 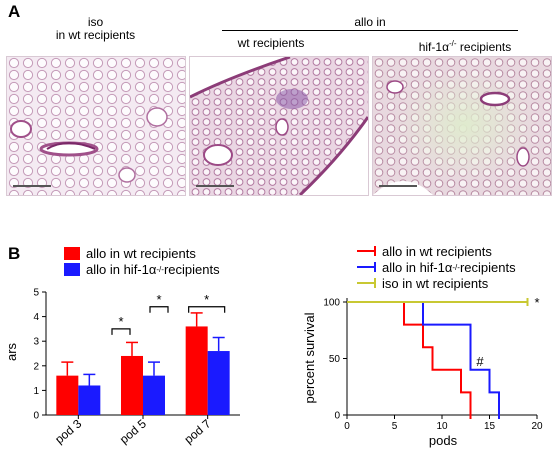 I want to click on micrograph-allo-wt, so click(x=279, y=126).